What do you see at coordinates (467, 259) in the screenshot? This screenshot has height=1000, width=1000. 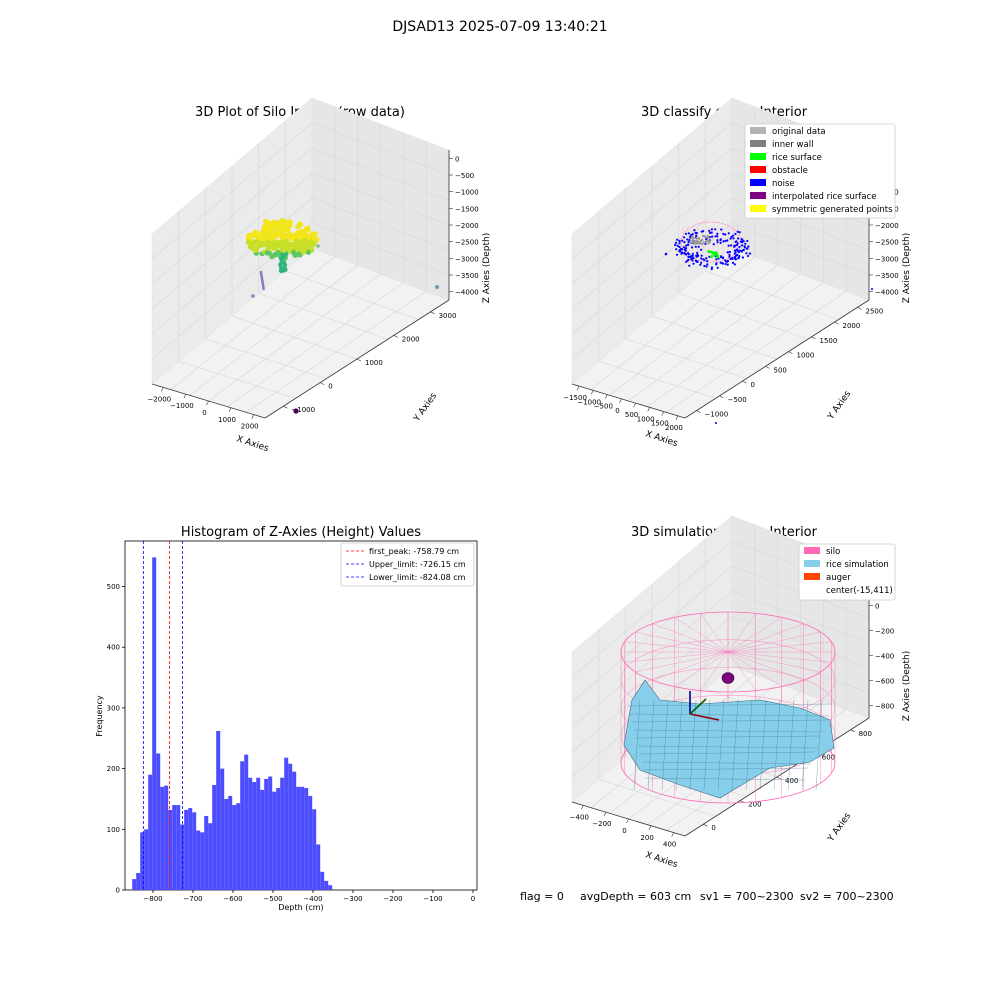 I see `z-tick-label: −3000` at bounding box center [467, 259].